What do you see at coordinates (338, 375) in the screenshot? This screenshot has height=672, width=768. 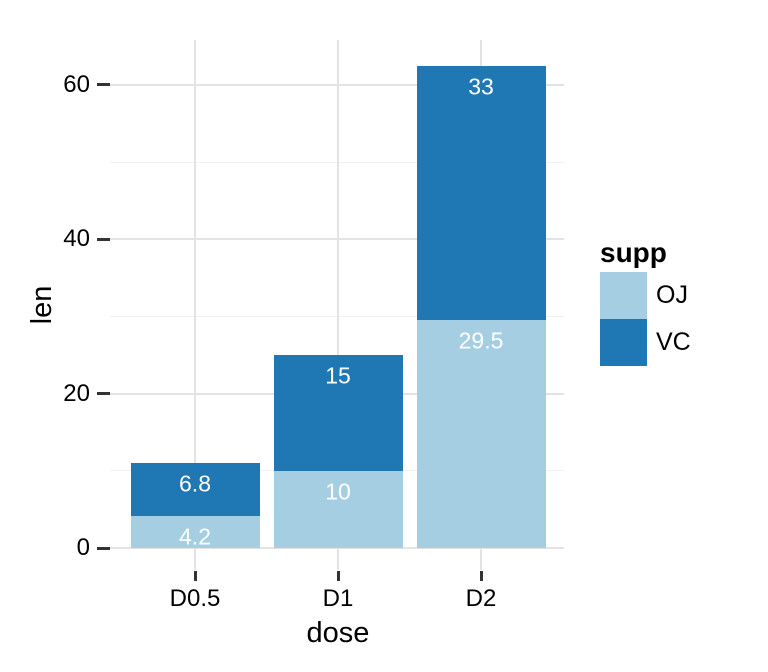 I see `bar-value-label: 15` at bounding box center [338, 375].